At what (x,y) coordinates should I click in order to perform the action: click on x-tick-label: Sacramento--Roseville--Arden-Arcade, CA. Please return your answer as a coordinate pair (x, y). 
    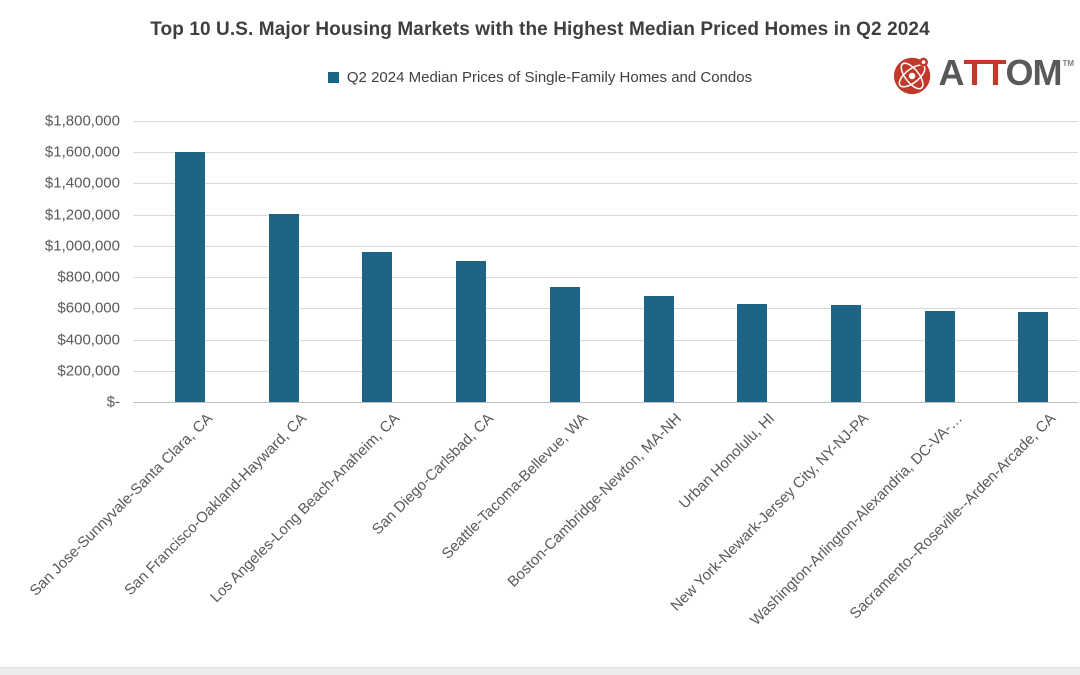
    Looking at the image, I should click on (953, 516).